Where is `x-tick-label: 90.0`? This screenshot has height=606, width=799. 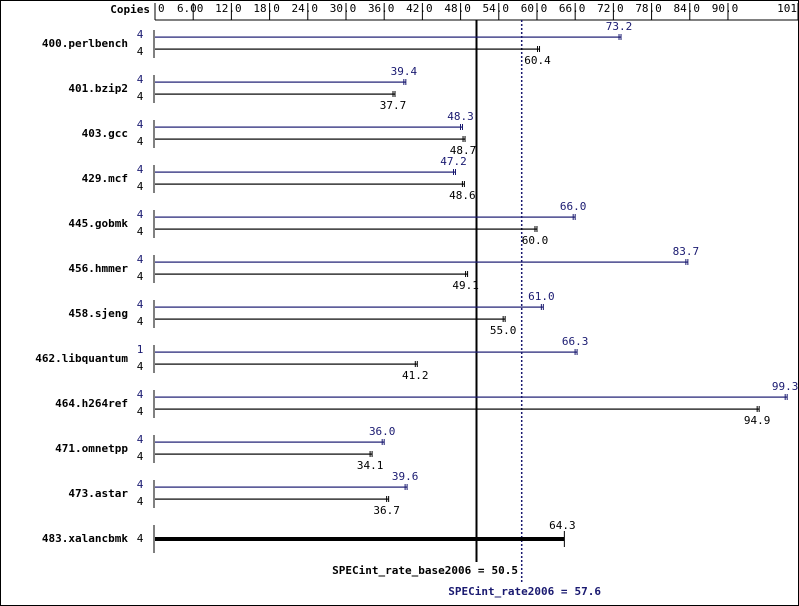 x-tick-label: 90.0 is located at coordinates (725, 8).